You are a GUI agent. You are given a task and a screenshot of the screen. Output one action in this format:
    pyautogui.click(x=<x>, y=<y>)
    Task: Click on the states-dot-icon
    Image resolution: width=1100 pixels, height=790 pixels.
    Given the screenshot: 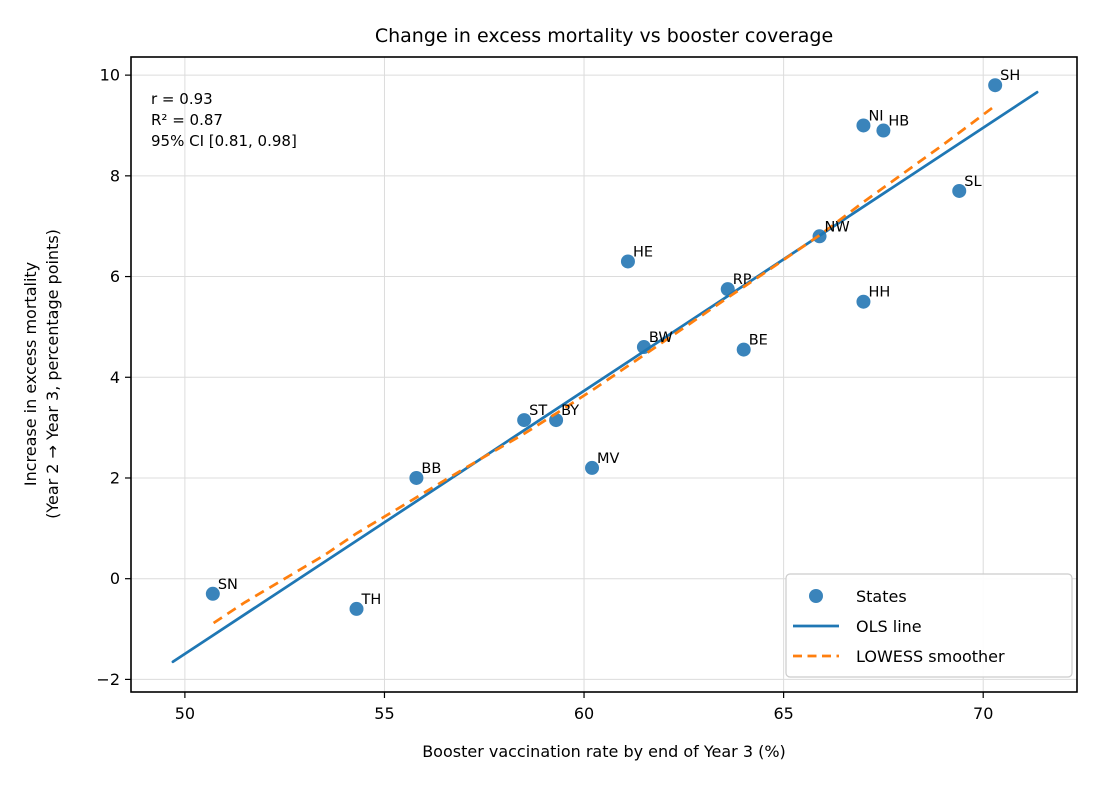 What is the action you would take?
    pyautogui.click(x=816, y=596)
    